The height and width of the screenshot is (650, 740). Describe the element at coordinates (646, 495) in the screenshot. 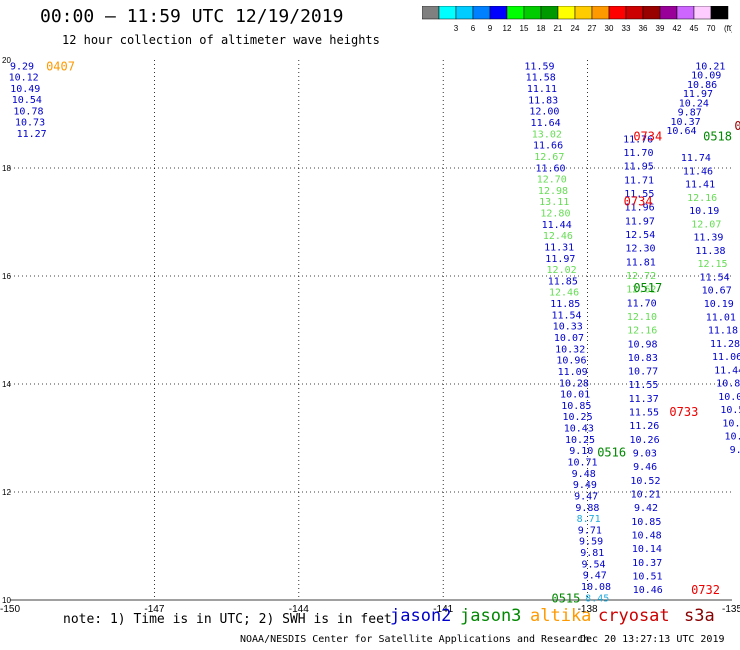

I see `swh-value-label: 10.21` at that location.